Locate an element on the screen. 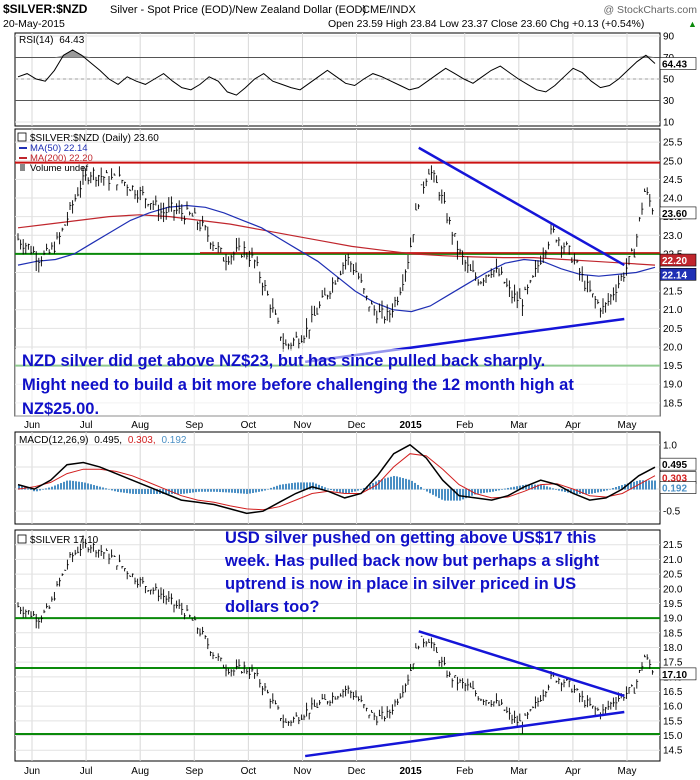 Image resolution: width=700 pixels, height=780 pixels. y-tick-label-9: 19.0 is located at coordinates (673, 619).